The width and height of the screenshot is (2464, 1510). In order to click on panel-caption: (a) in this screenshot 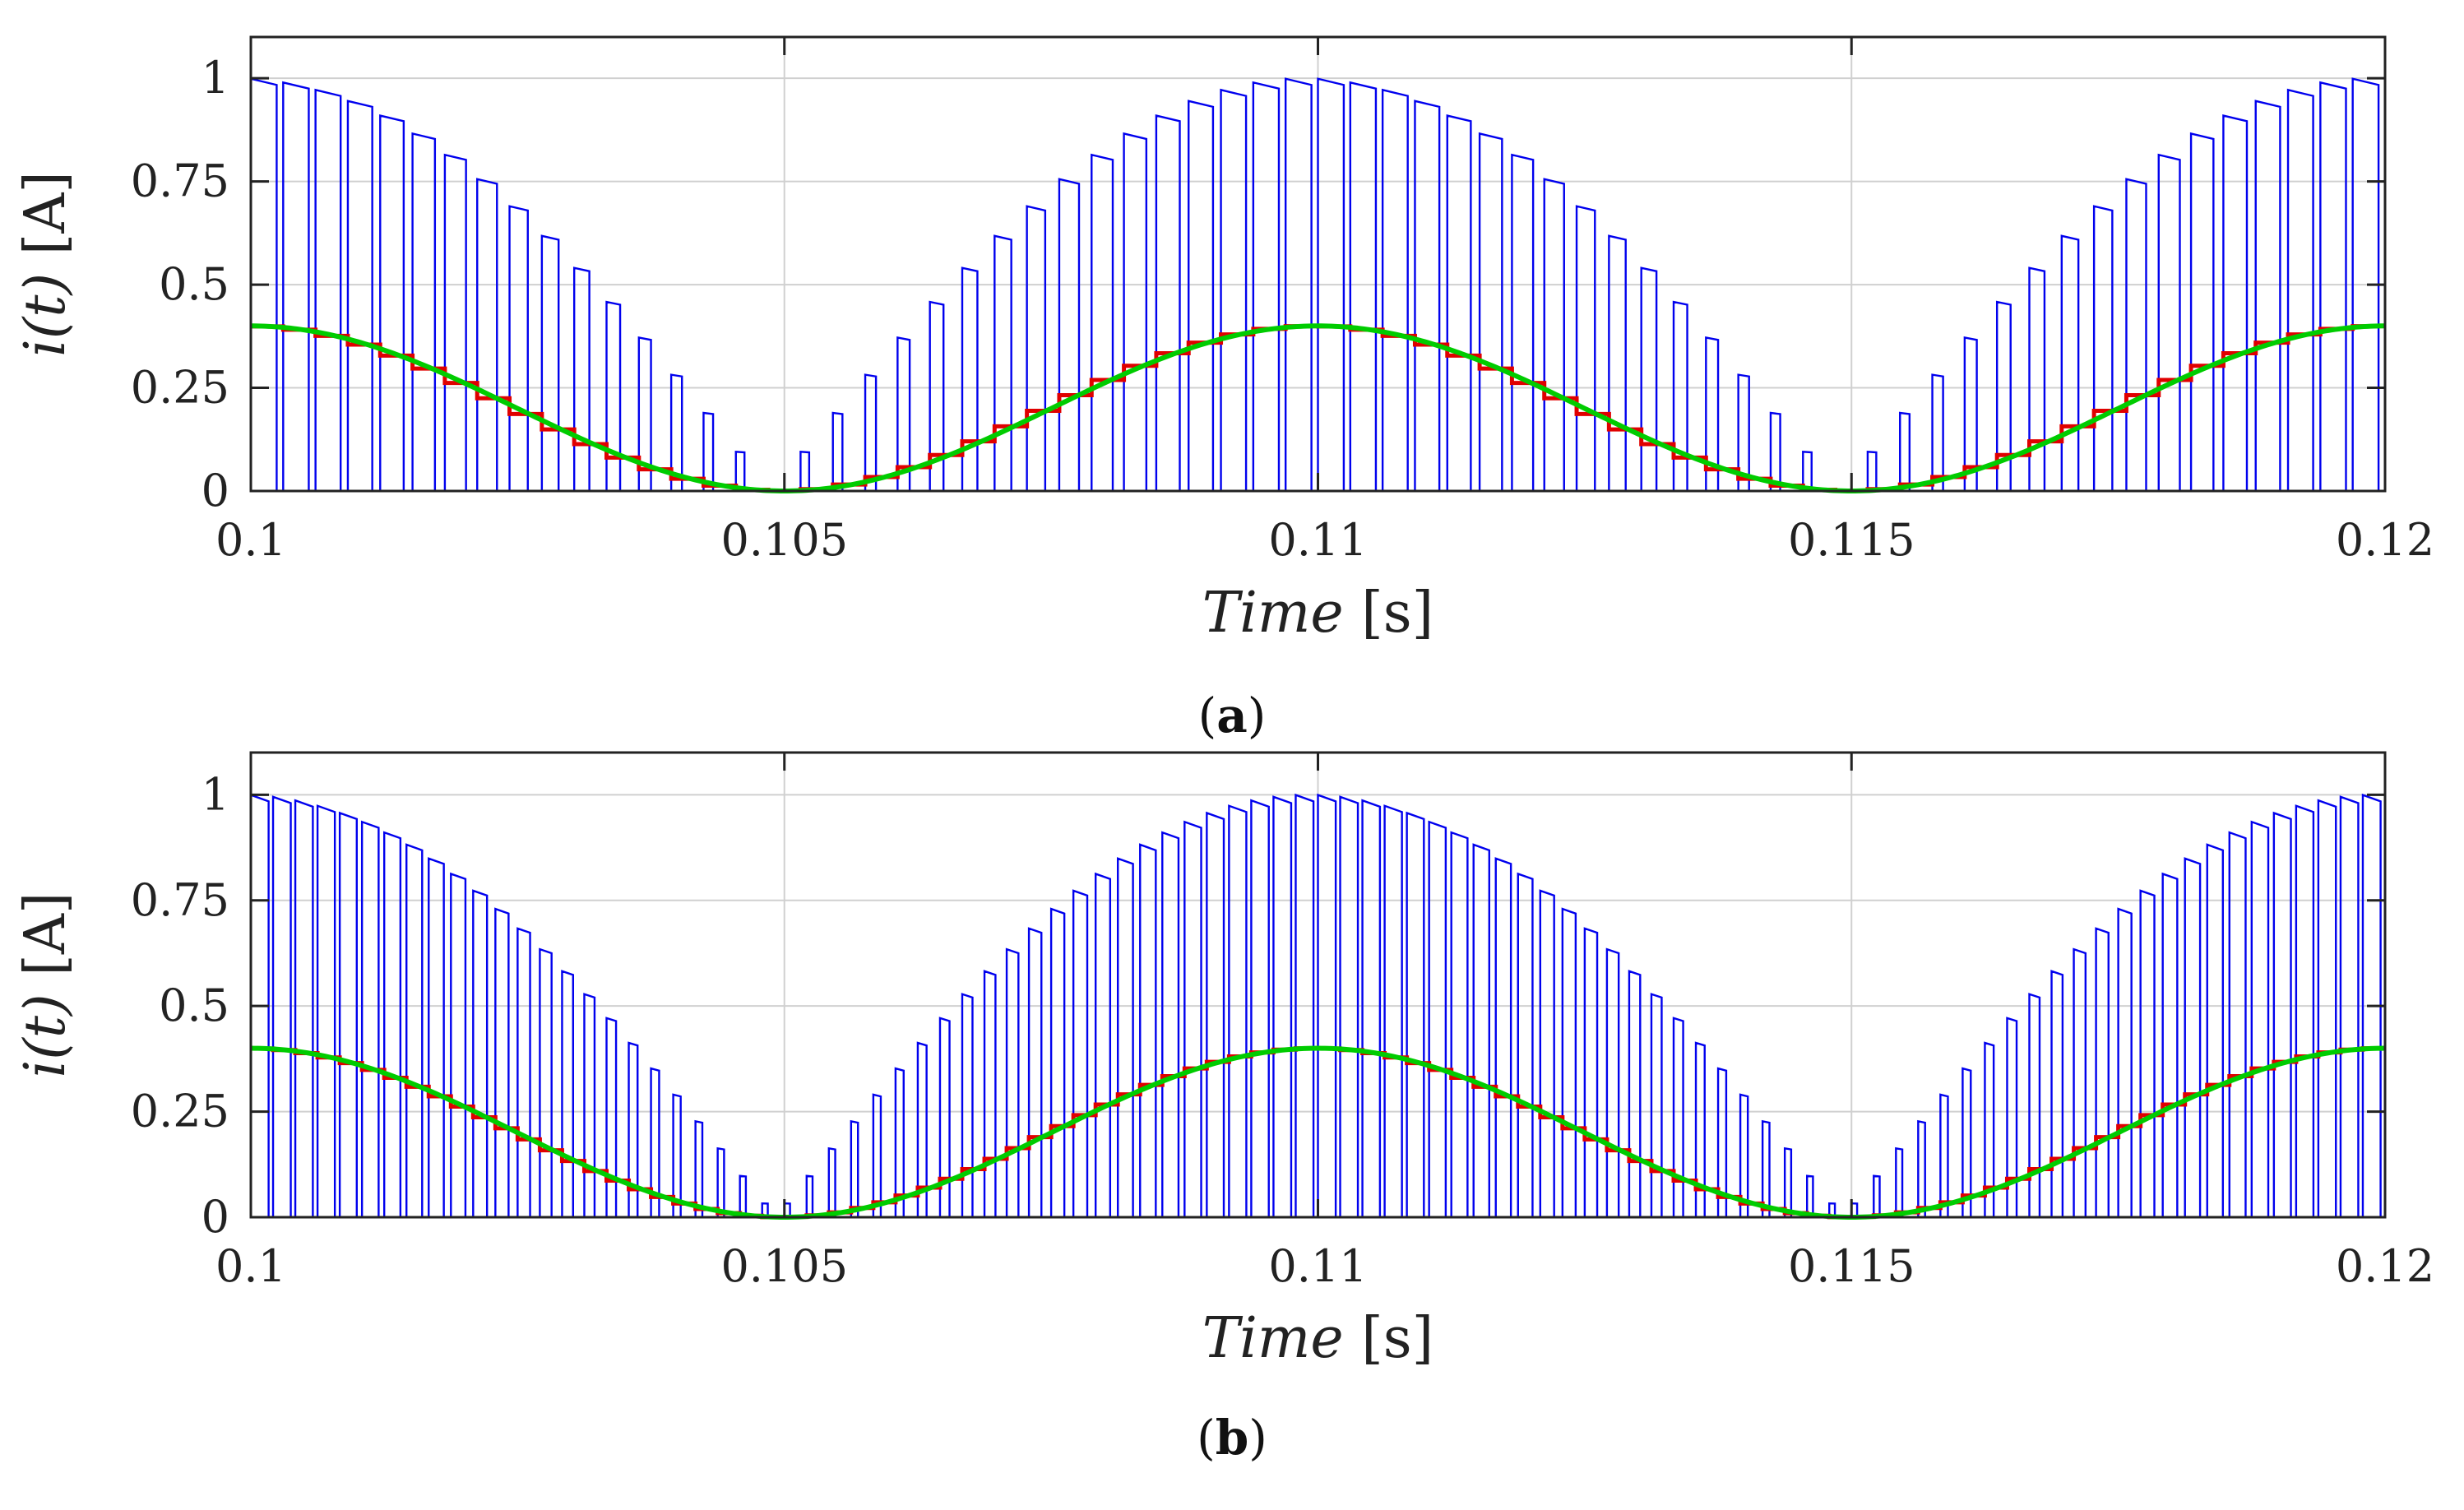, I will do `click(1232, 715)`.